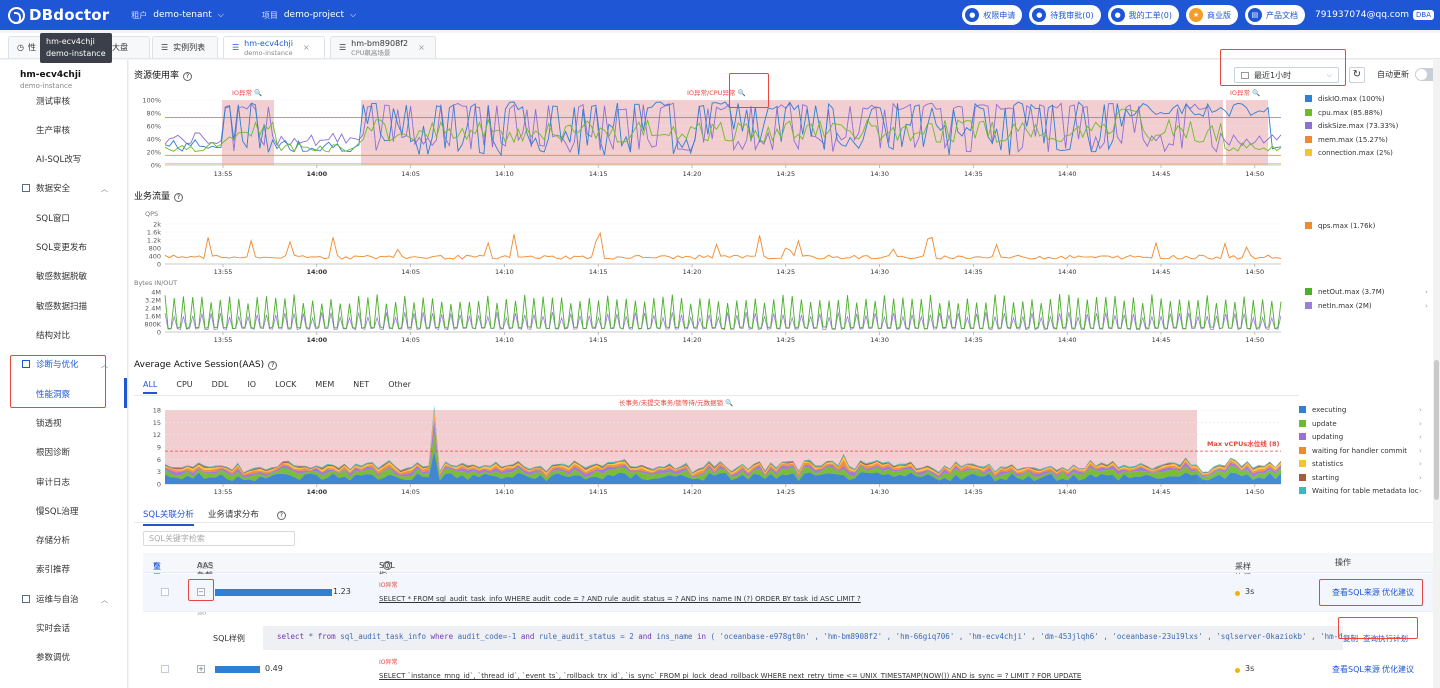  Describe the element at coordinates (1364, 438) in the screenshot. I see `legend-item: updating ›` at that location.